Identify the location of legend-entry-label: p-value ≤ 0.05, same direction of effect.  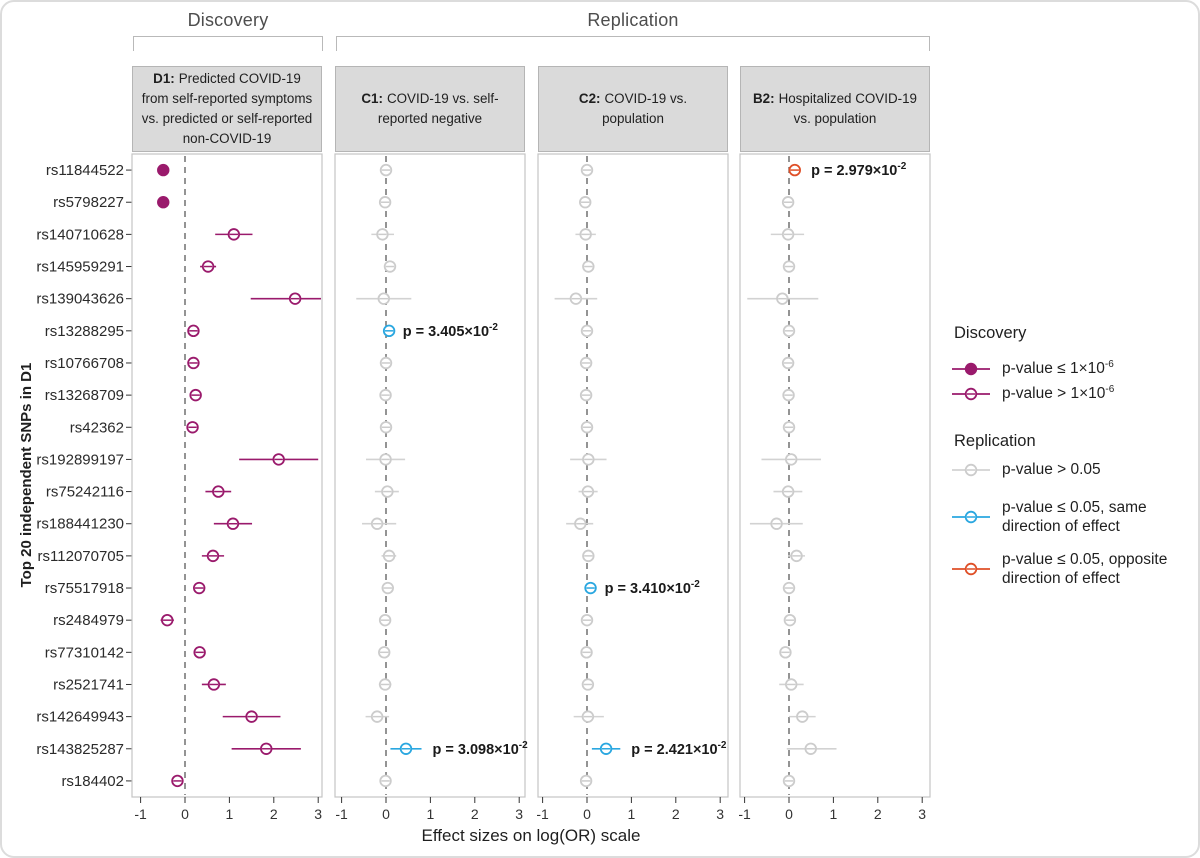
(1074, 517).